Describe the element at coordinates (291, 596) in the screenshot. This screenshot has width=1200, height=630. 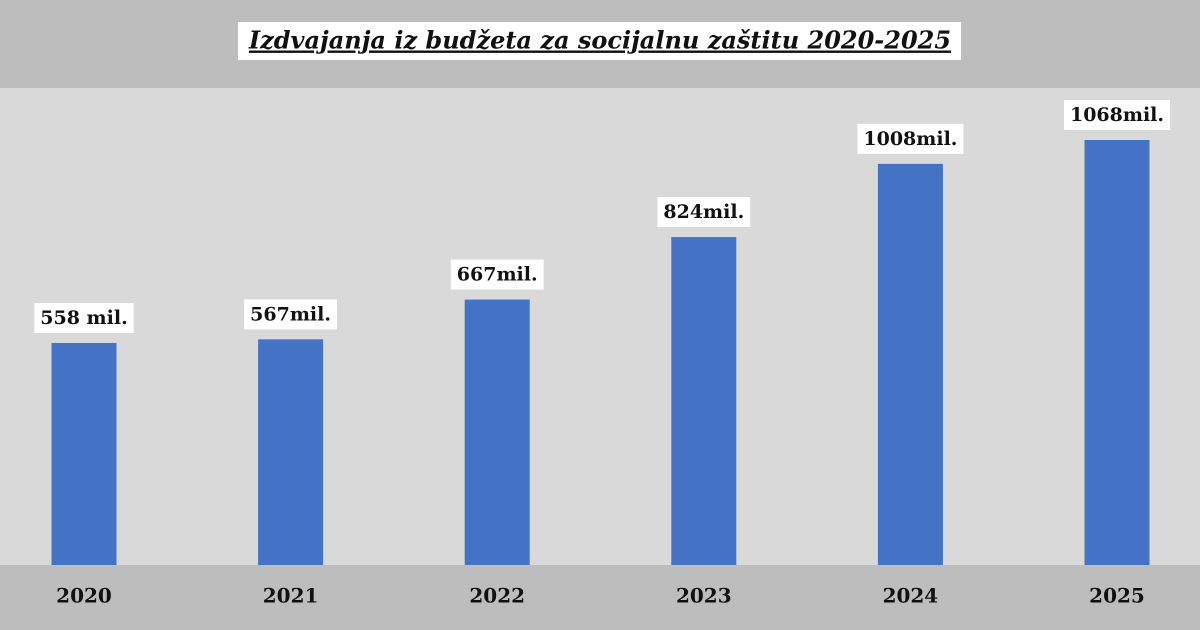
I see `x-tick-label: 2021` at that location.